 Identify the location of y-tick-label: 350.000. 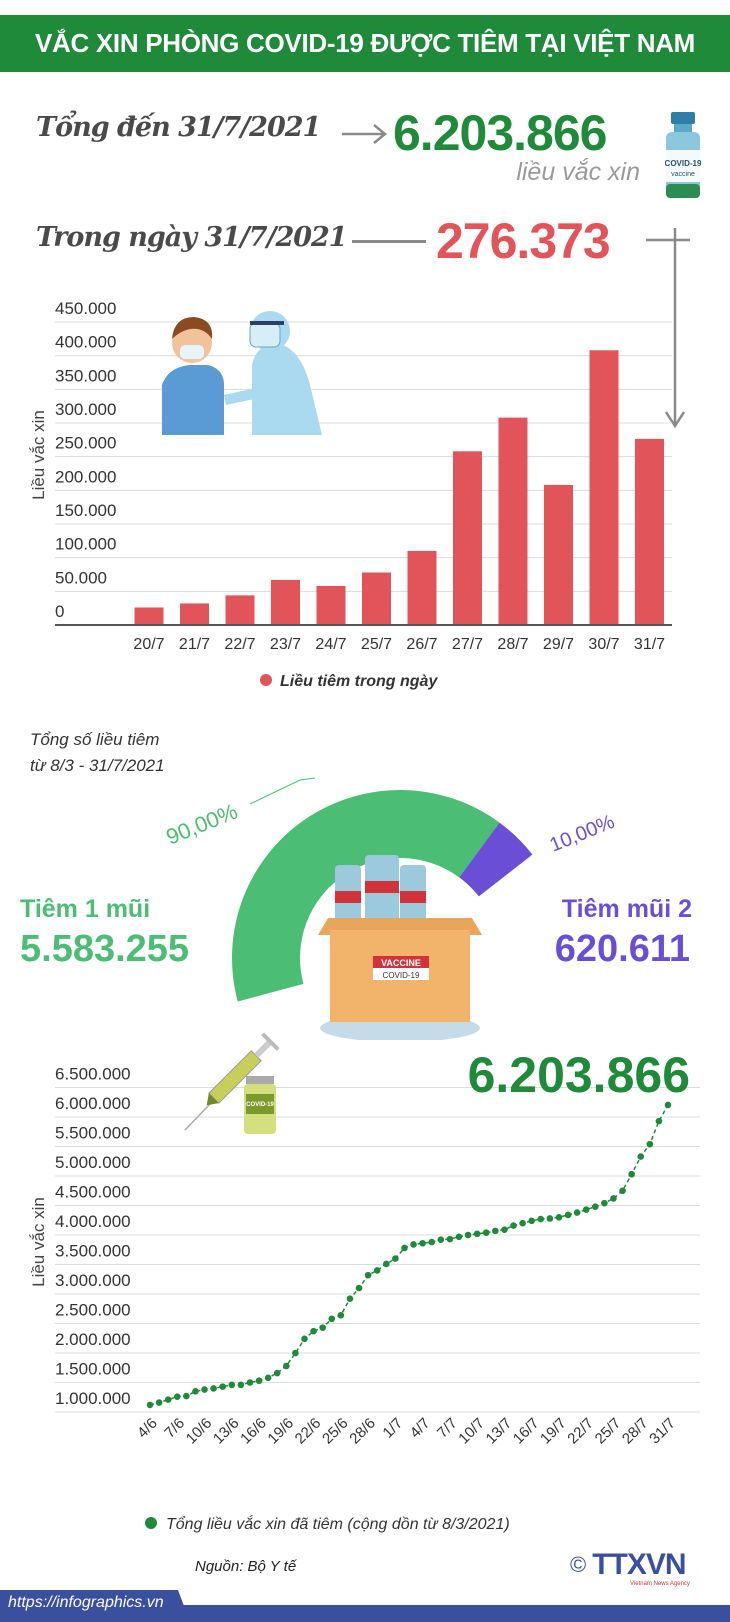
(85, 375).